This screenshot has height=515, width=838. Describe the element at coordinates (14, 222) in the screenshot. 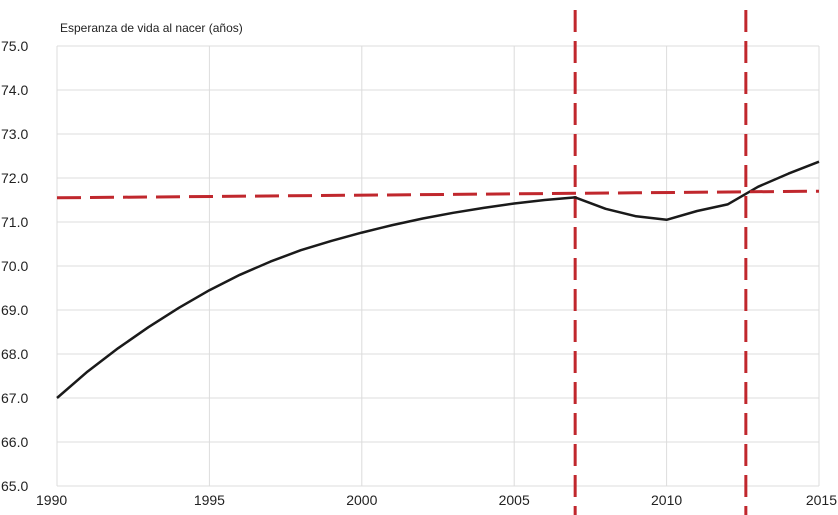

I see `y-tick-label: 71.0` at that location.